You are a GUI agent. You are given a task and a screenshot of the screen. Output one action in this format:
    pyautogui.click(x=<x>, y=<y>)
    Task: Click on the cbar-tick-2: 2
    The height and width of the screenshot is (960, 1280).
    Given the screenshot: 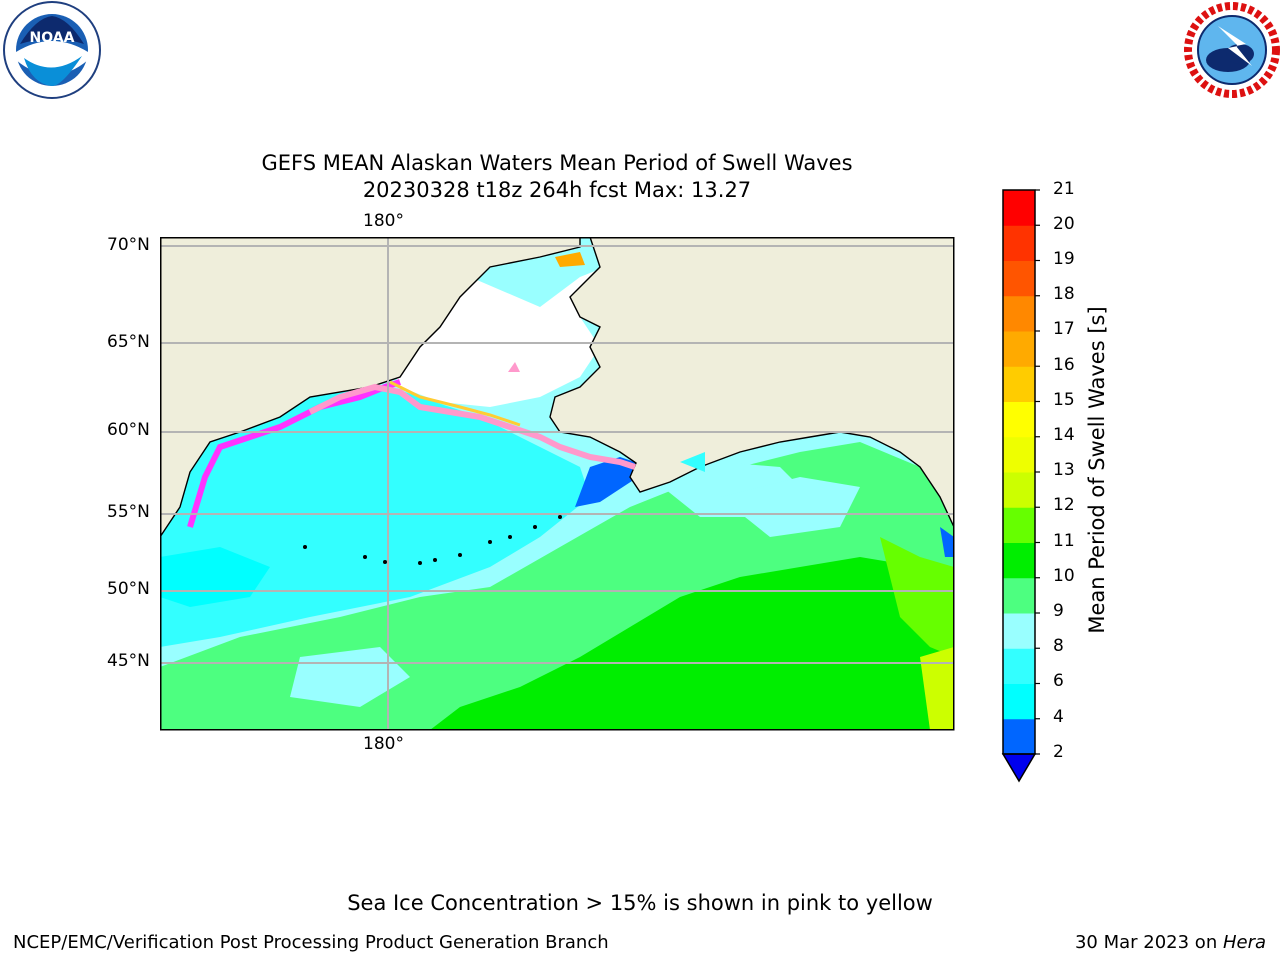 What is the action you would take?
    pyautogui.click(x=1058, y=752)
    